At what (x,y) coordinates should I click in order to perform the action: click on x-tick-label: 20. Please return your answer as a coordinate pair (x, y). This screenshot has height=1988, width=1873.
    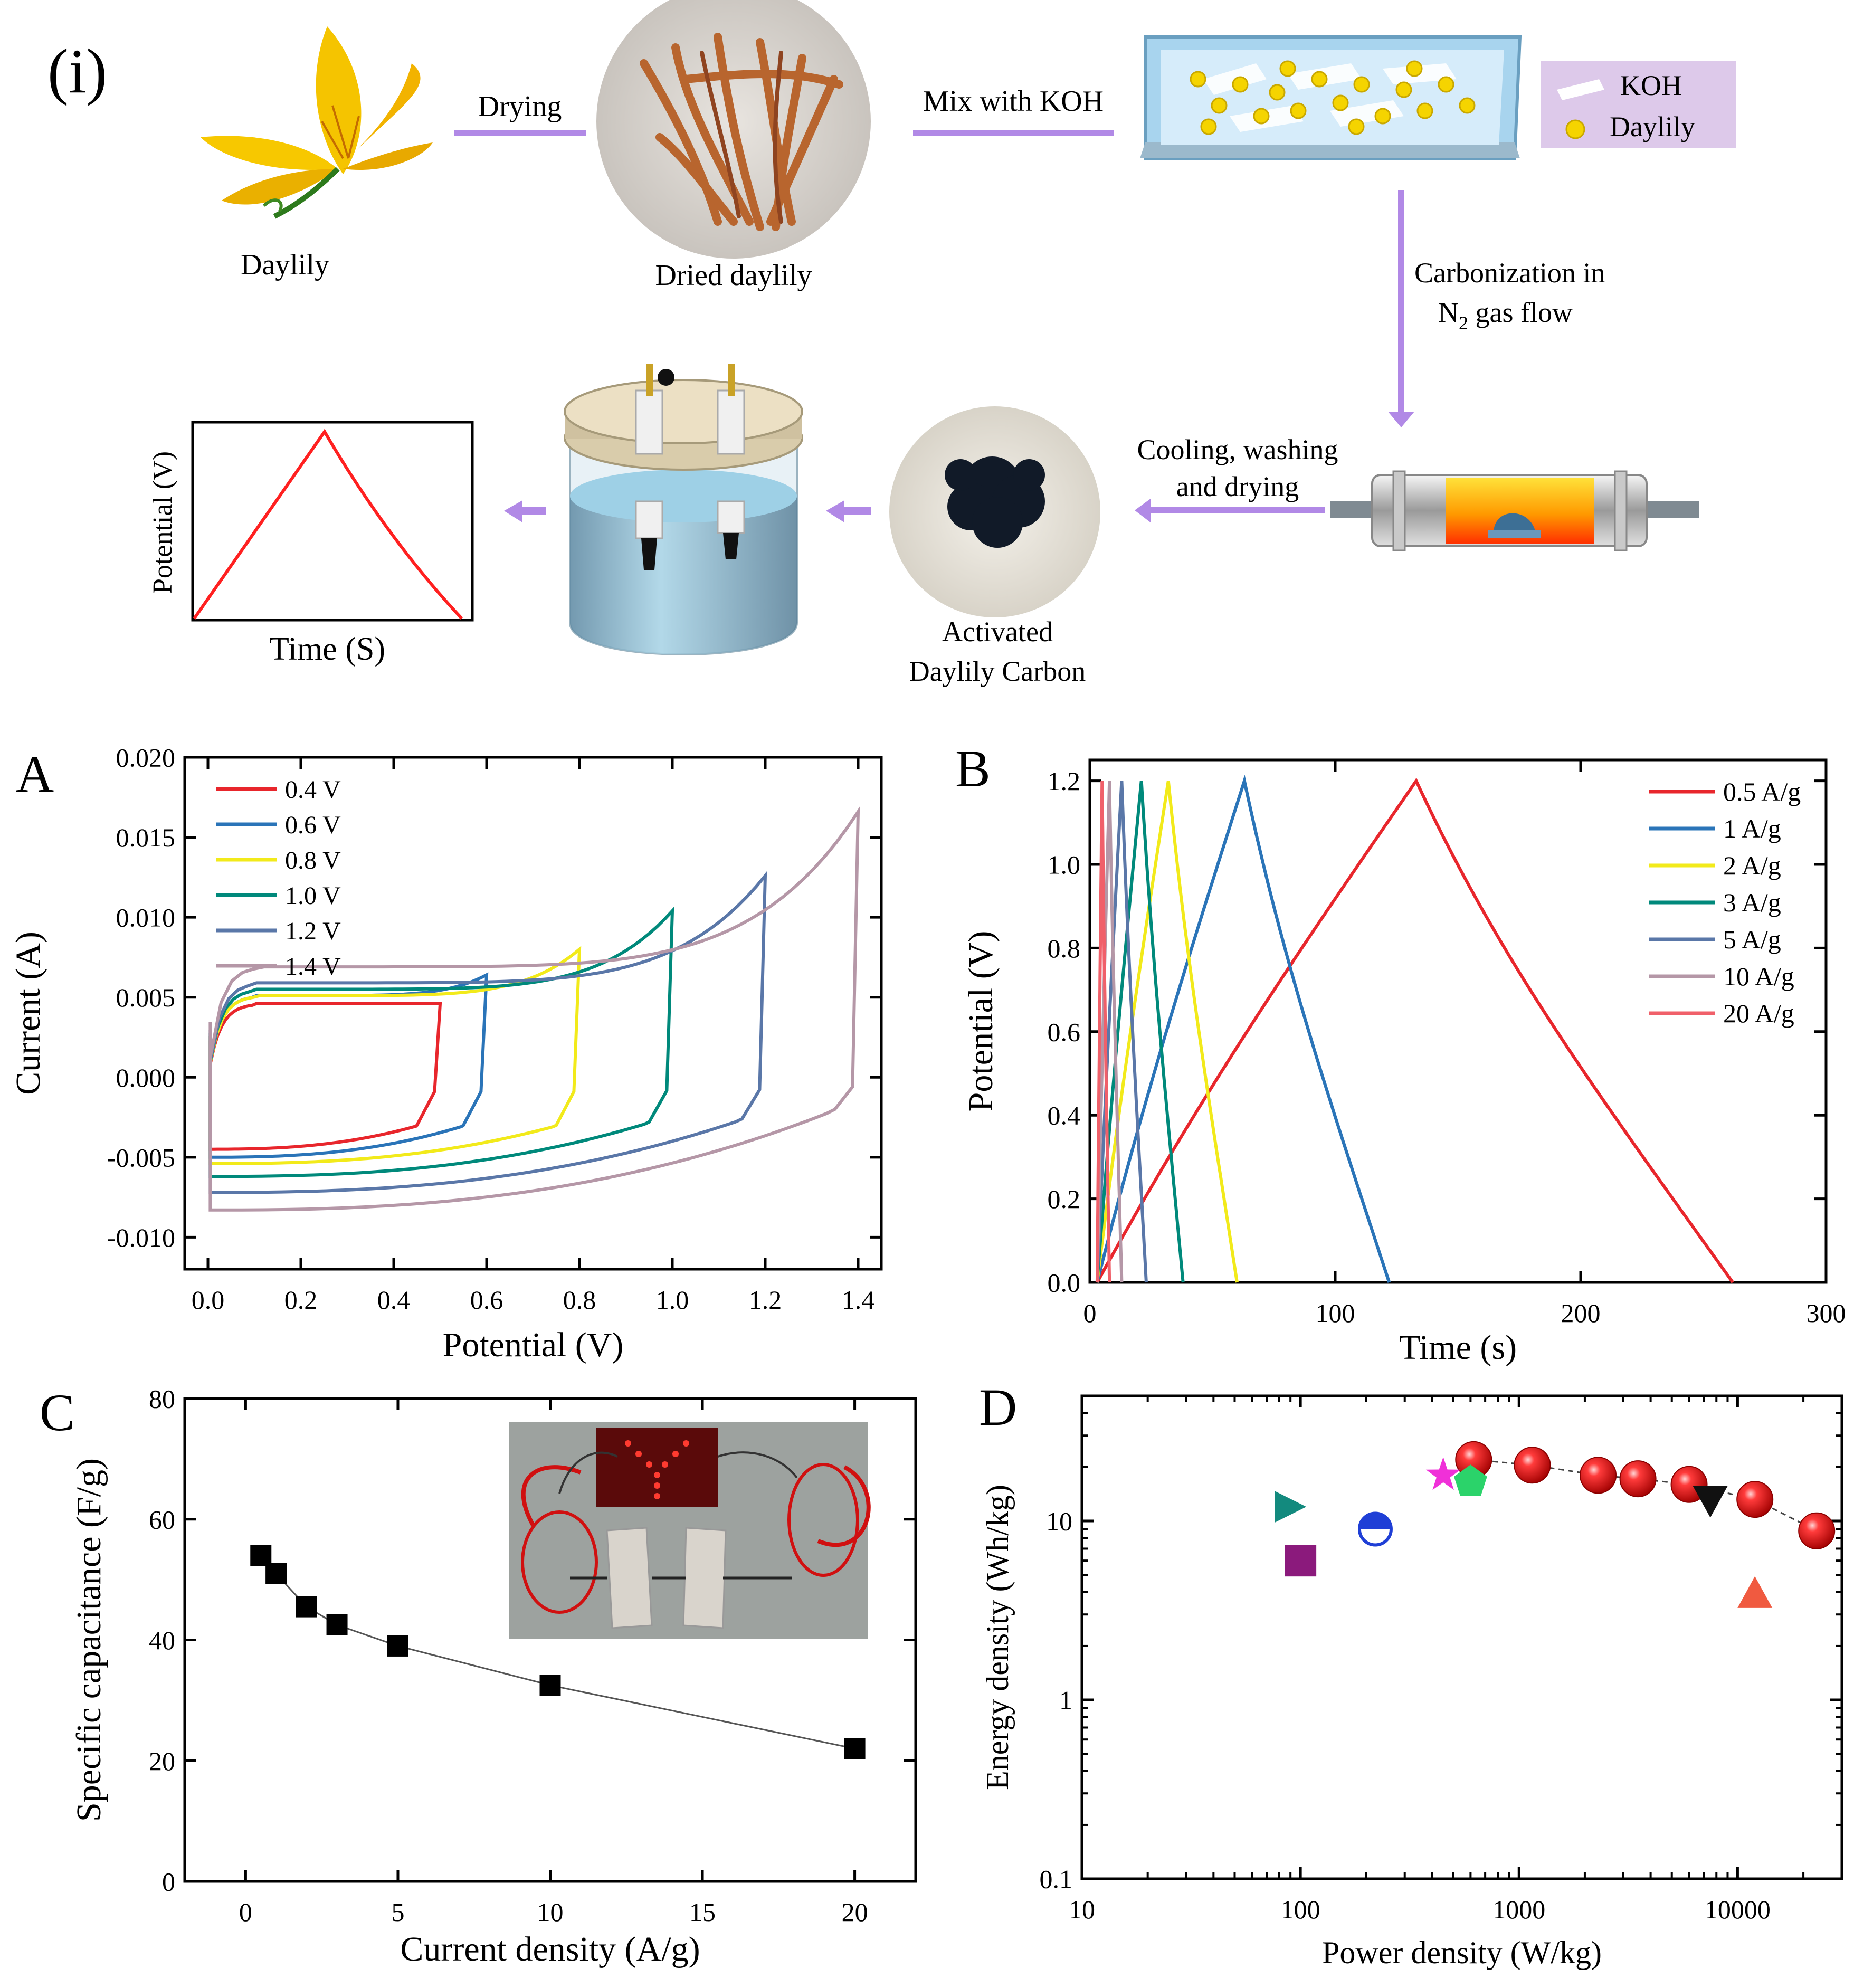
    Looking at the image, I should click on (855, 1912).